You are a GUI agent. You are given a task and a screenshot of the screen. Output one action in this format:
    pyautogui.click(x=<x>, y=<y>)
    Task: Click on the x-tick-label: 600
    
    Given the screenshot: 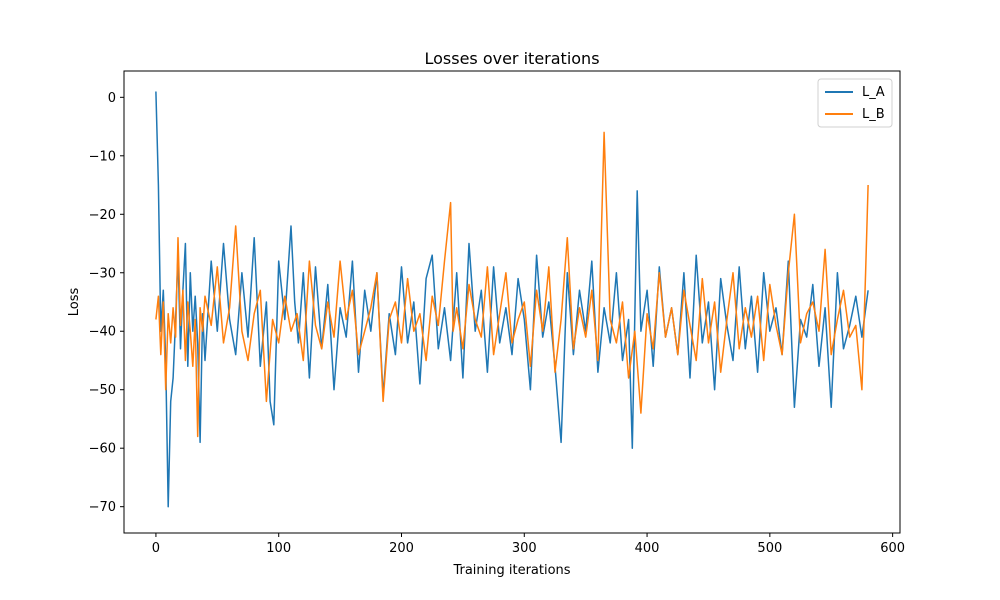 What is the action you would take?
    pyautogui.click(x=892, y=548)
    